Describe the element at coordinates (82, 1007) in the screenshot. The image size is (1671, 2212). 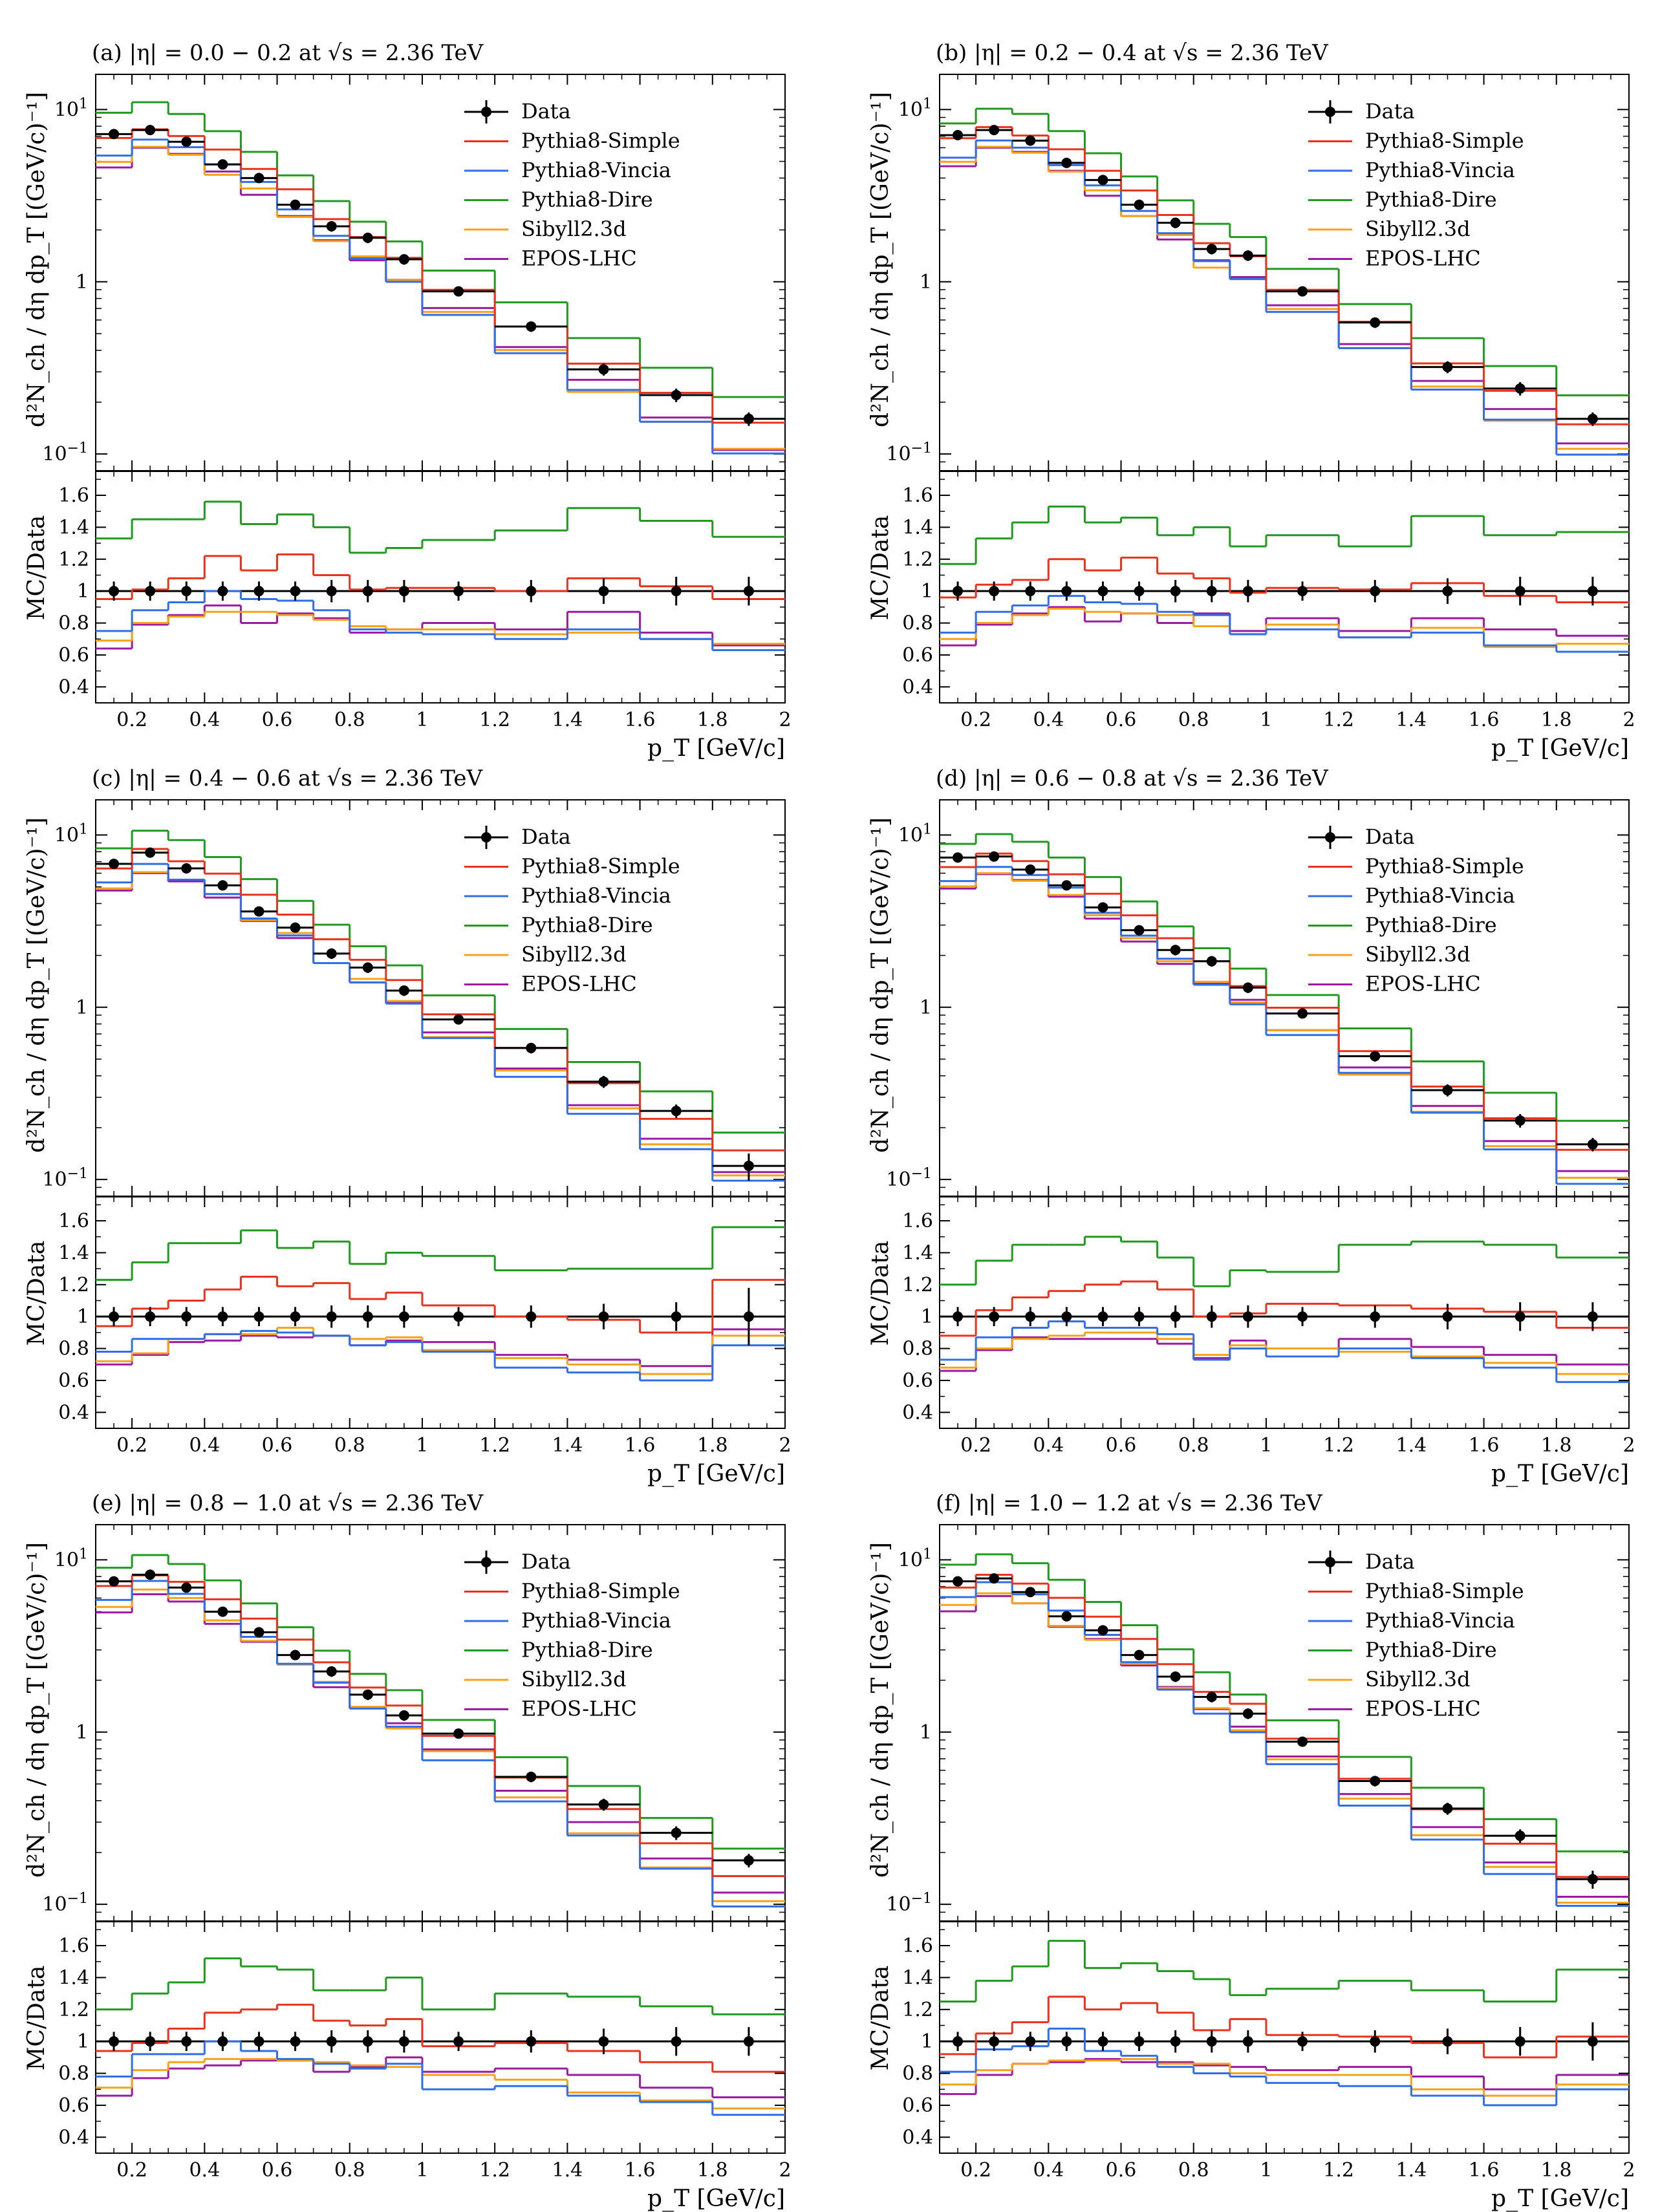
I see `main-y-tick-label: 1` at that location.